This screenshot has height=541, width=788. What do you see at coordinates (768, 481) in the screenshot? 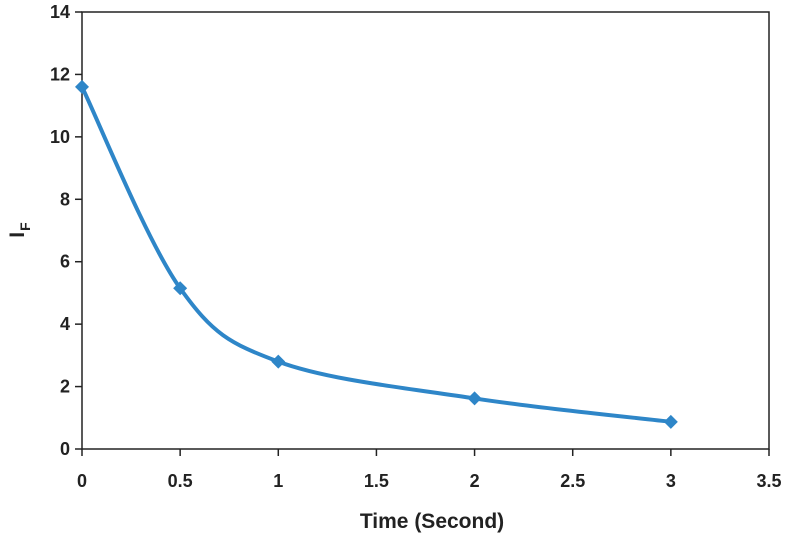
I see `x-tick-label: 3.5` at bounding box center [768, 481].